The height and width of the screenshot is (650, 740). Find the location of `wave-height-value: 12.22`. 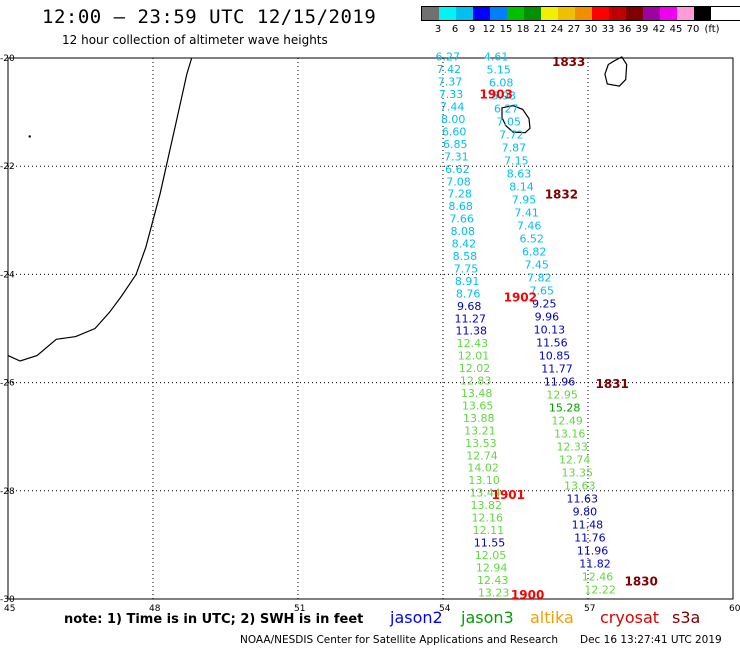

wave-height-value: 12.22 is located at coordinates (600, 590).